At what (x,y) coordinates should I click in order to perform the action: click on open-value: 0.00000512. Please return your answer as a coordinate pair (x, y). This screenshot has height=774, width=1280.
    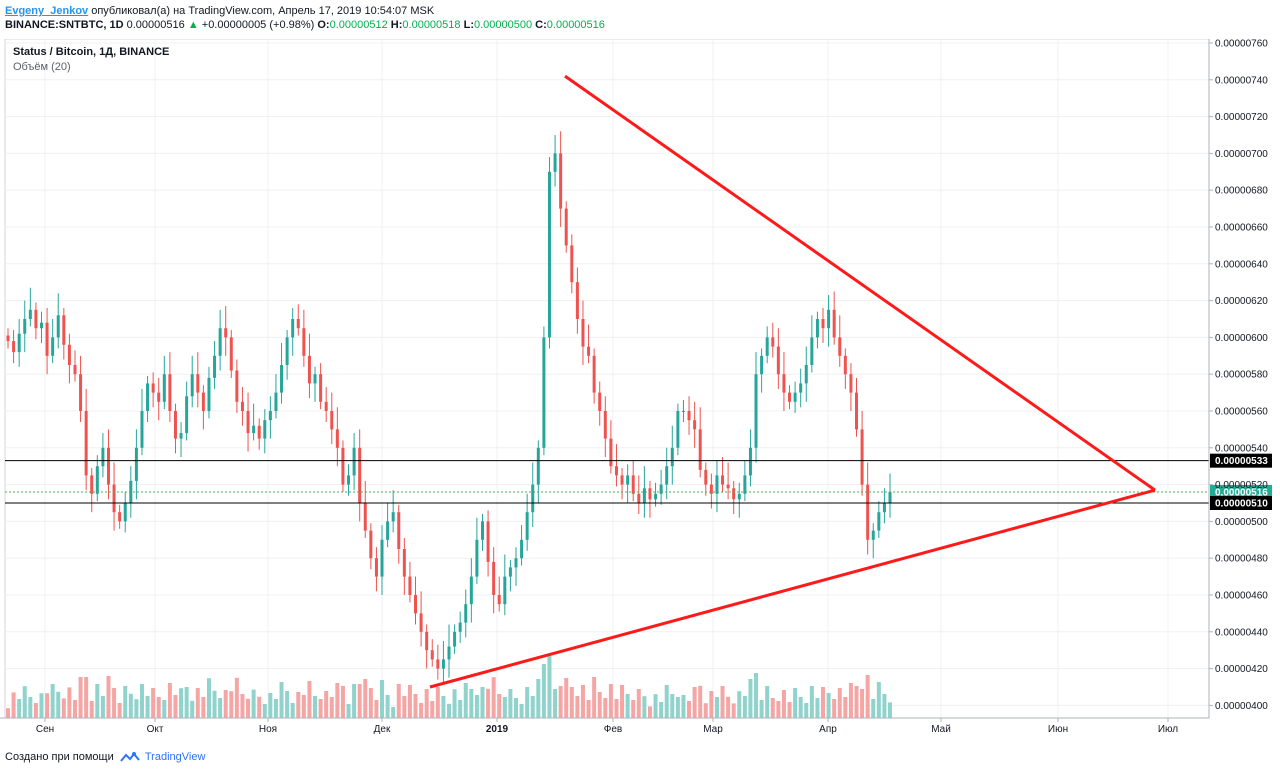
    Looking at the image, I should click on (358, 25).